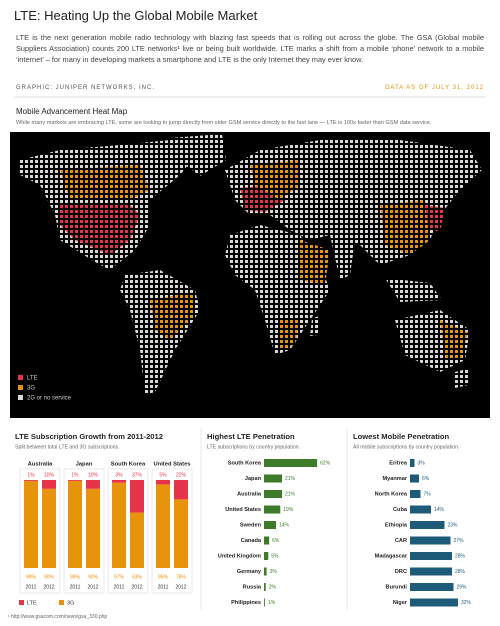 Image resolution: width=500 pixels, height=626 pixels. Describe the element at coordinates (391, 556) in the screenshot. I see `category-label: Madagascar` at that location.